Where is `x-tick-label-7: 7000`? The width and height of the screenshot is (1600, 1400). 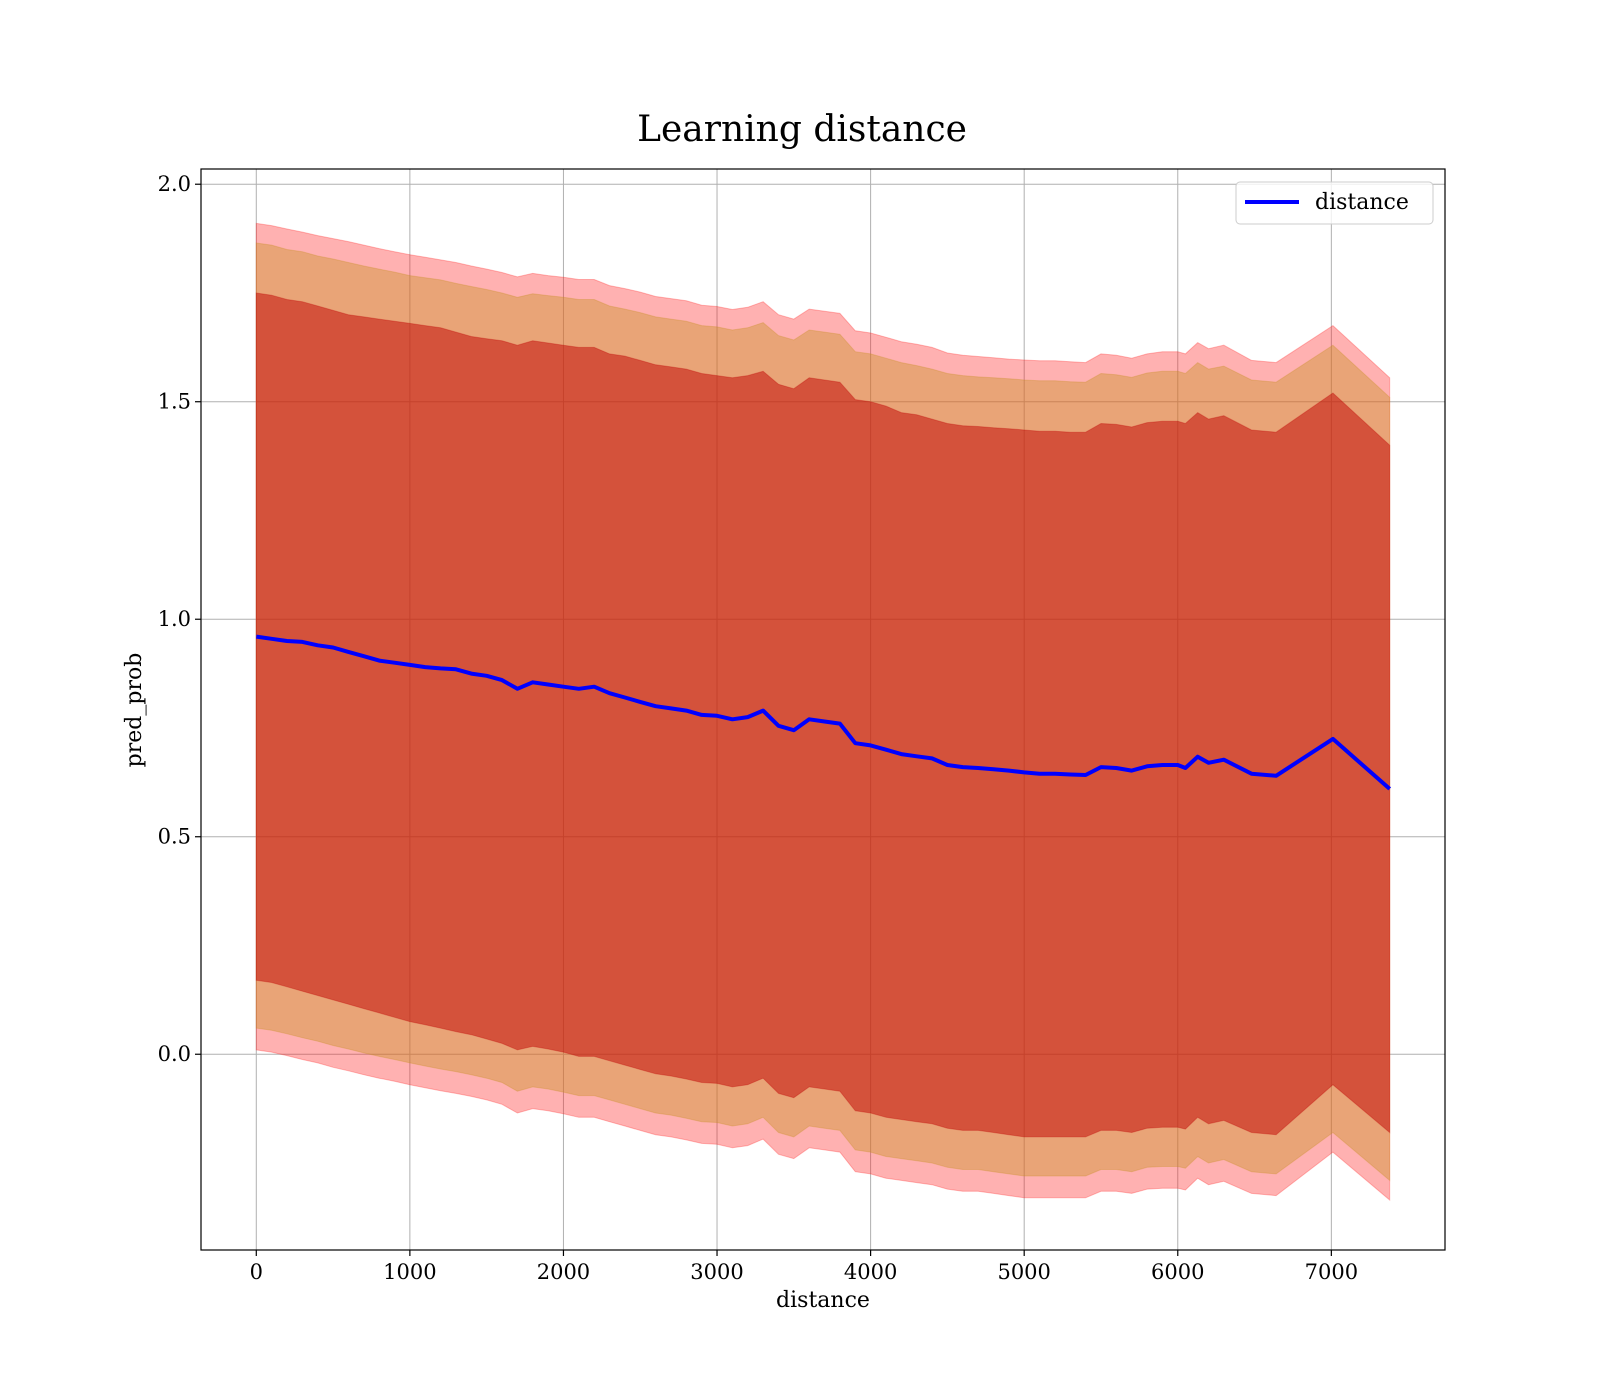
x-tick-label-7: 7000 is located at coordinates (1331, 1272).